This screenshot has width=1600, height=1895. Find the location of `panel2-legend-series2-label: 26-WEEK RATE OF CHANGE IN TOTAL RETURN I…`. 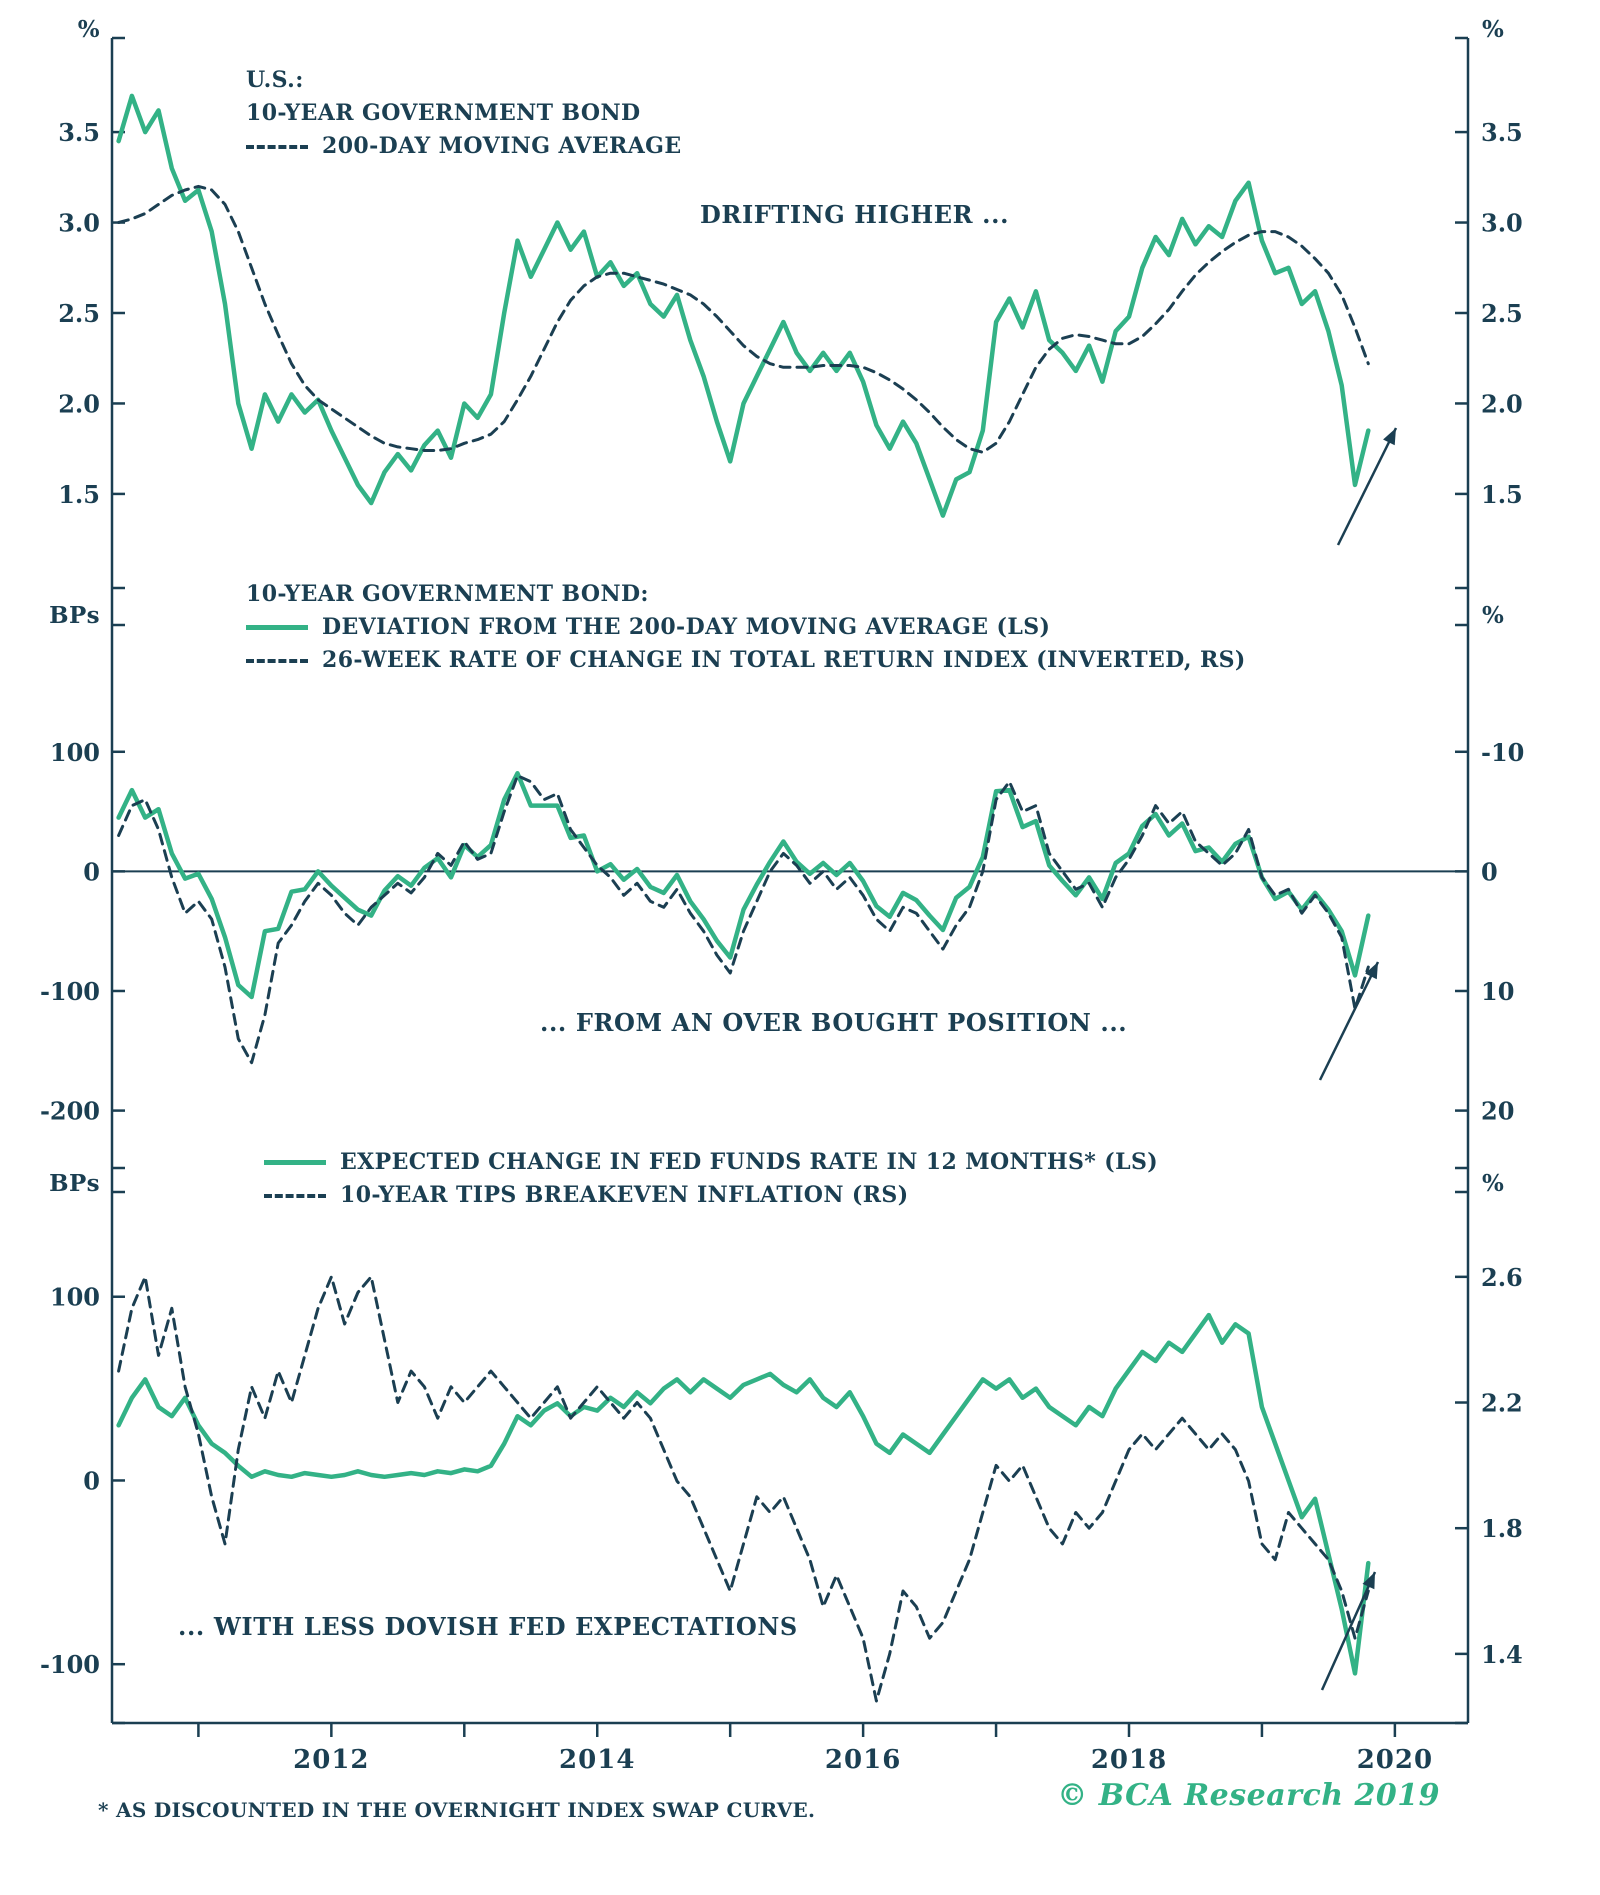

panel2-legend-series2-label: 26-WEEK RATE OF CHANGE IN TOTAL RETURN I… is located at coordinates (784, 660).